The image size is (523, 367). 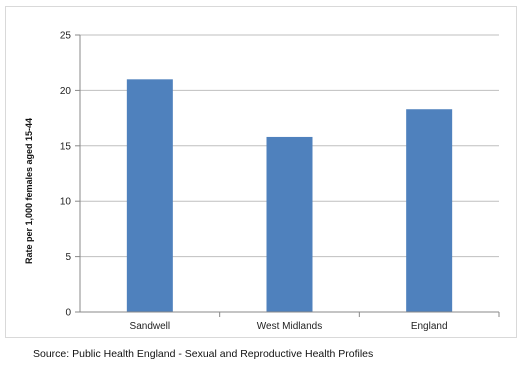 I want to click on x-tick-label: West Midlands, so click(x=289, y=326).